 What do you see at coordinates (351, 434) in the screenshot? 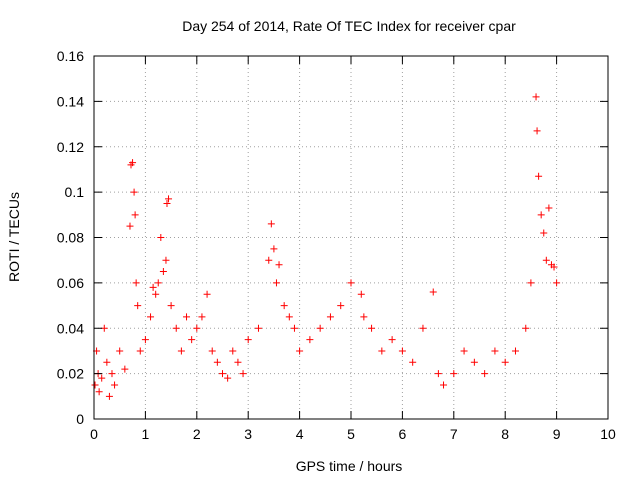
I see `x-tick-label: 5` at bounding box center [351, 434].